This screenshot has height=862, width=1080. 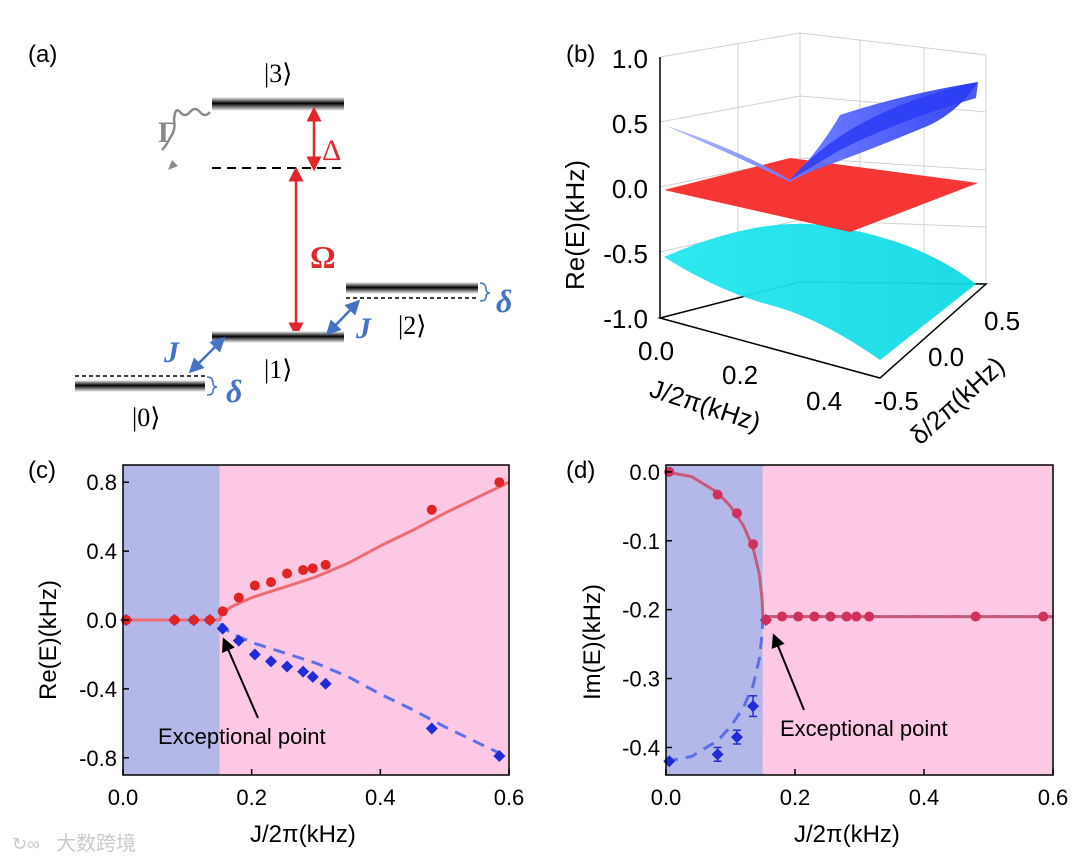 What do you see at coordinates (630, 124) in the screenshot?
I see `z-tick-2: 0.5` at bounding box center [630, 124].